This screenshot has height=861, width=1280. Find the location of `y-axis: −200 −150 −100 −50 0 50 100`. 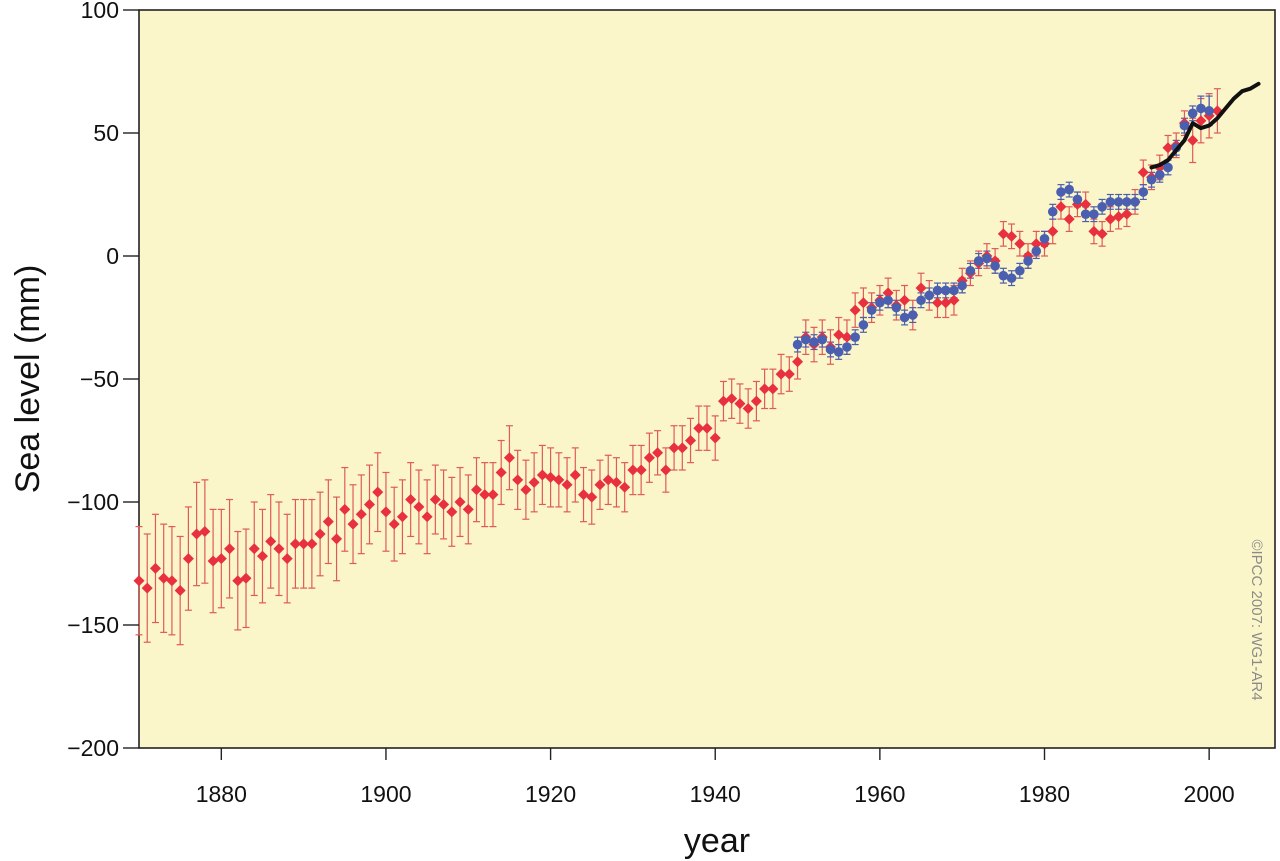

y-axis: −200 −150 −100 −50 0 50 100 is located at coordinates (103, 380).